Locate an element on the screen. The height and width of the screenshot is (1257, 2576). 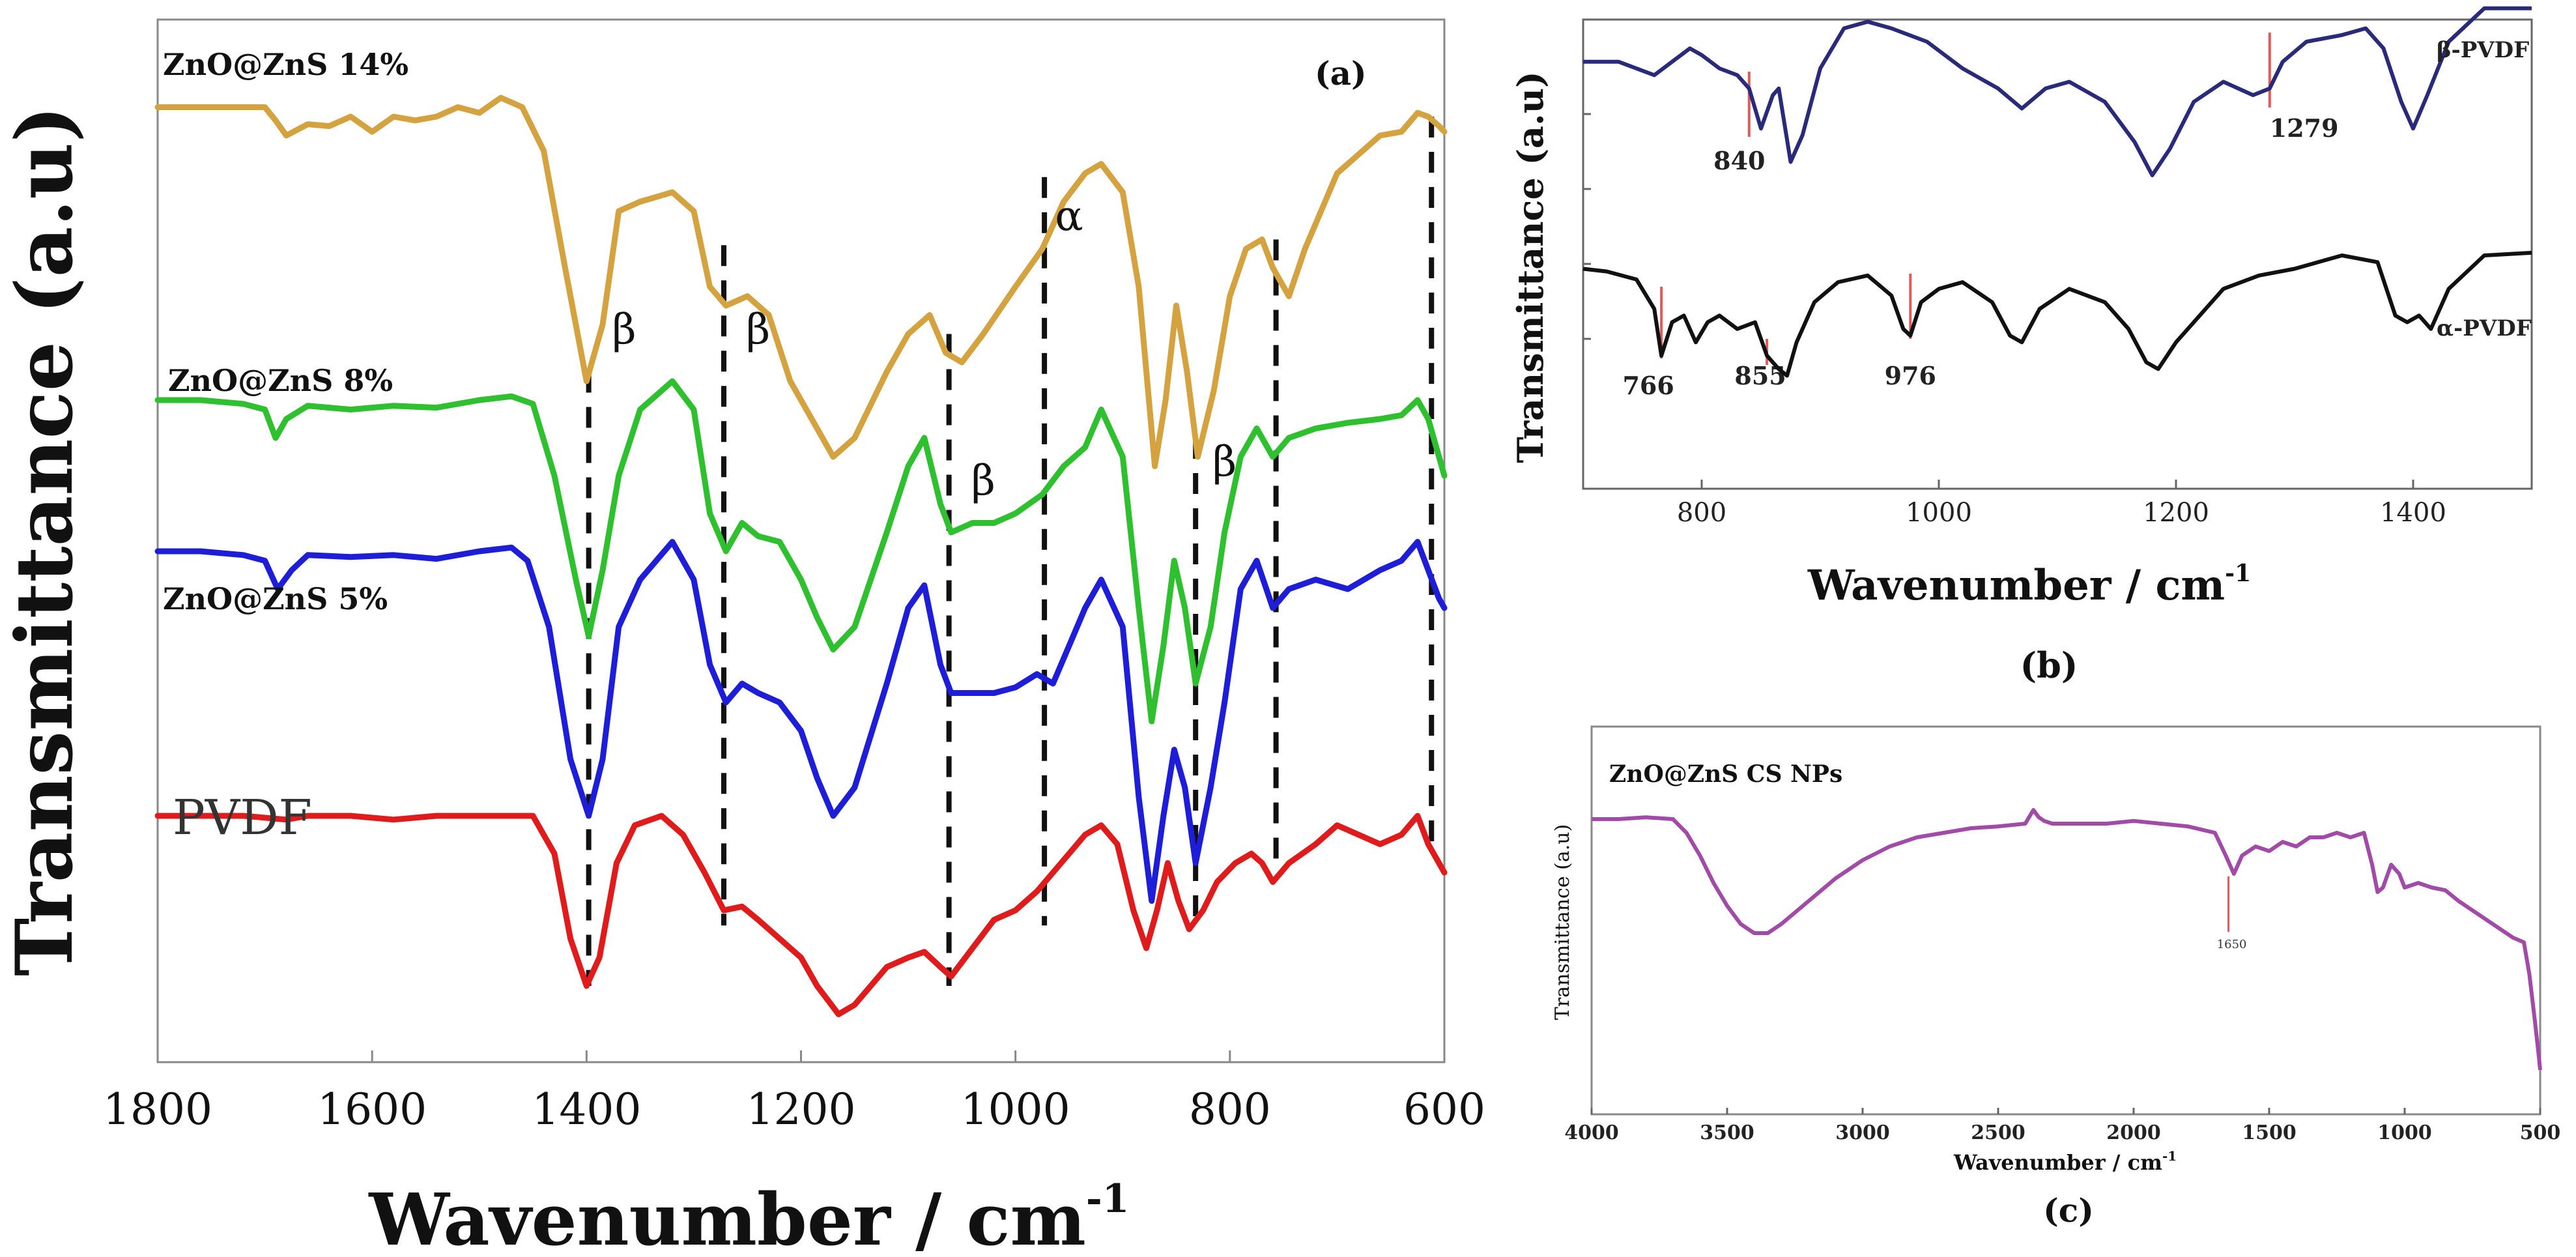
panel-a-x-axis-title-sup: -1 is located at coordinates (1108, 1199).